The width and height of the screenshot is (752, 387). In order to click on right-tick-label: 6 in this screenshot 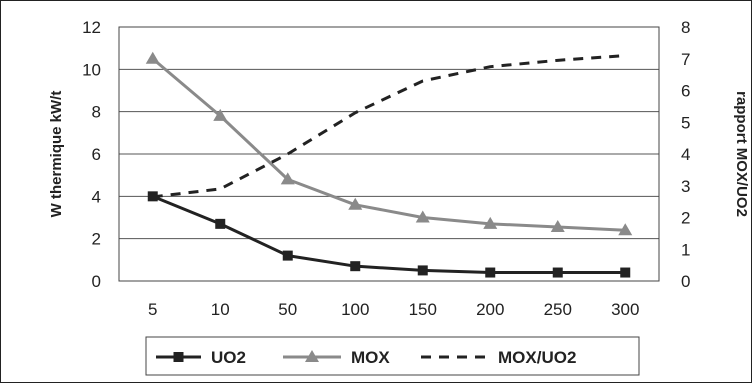, I will do `click(685, 91)`.